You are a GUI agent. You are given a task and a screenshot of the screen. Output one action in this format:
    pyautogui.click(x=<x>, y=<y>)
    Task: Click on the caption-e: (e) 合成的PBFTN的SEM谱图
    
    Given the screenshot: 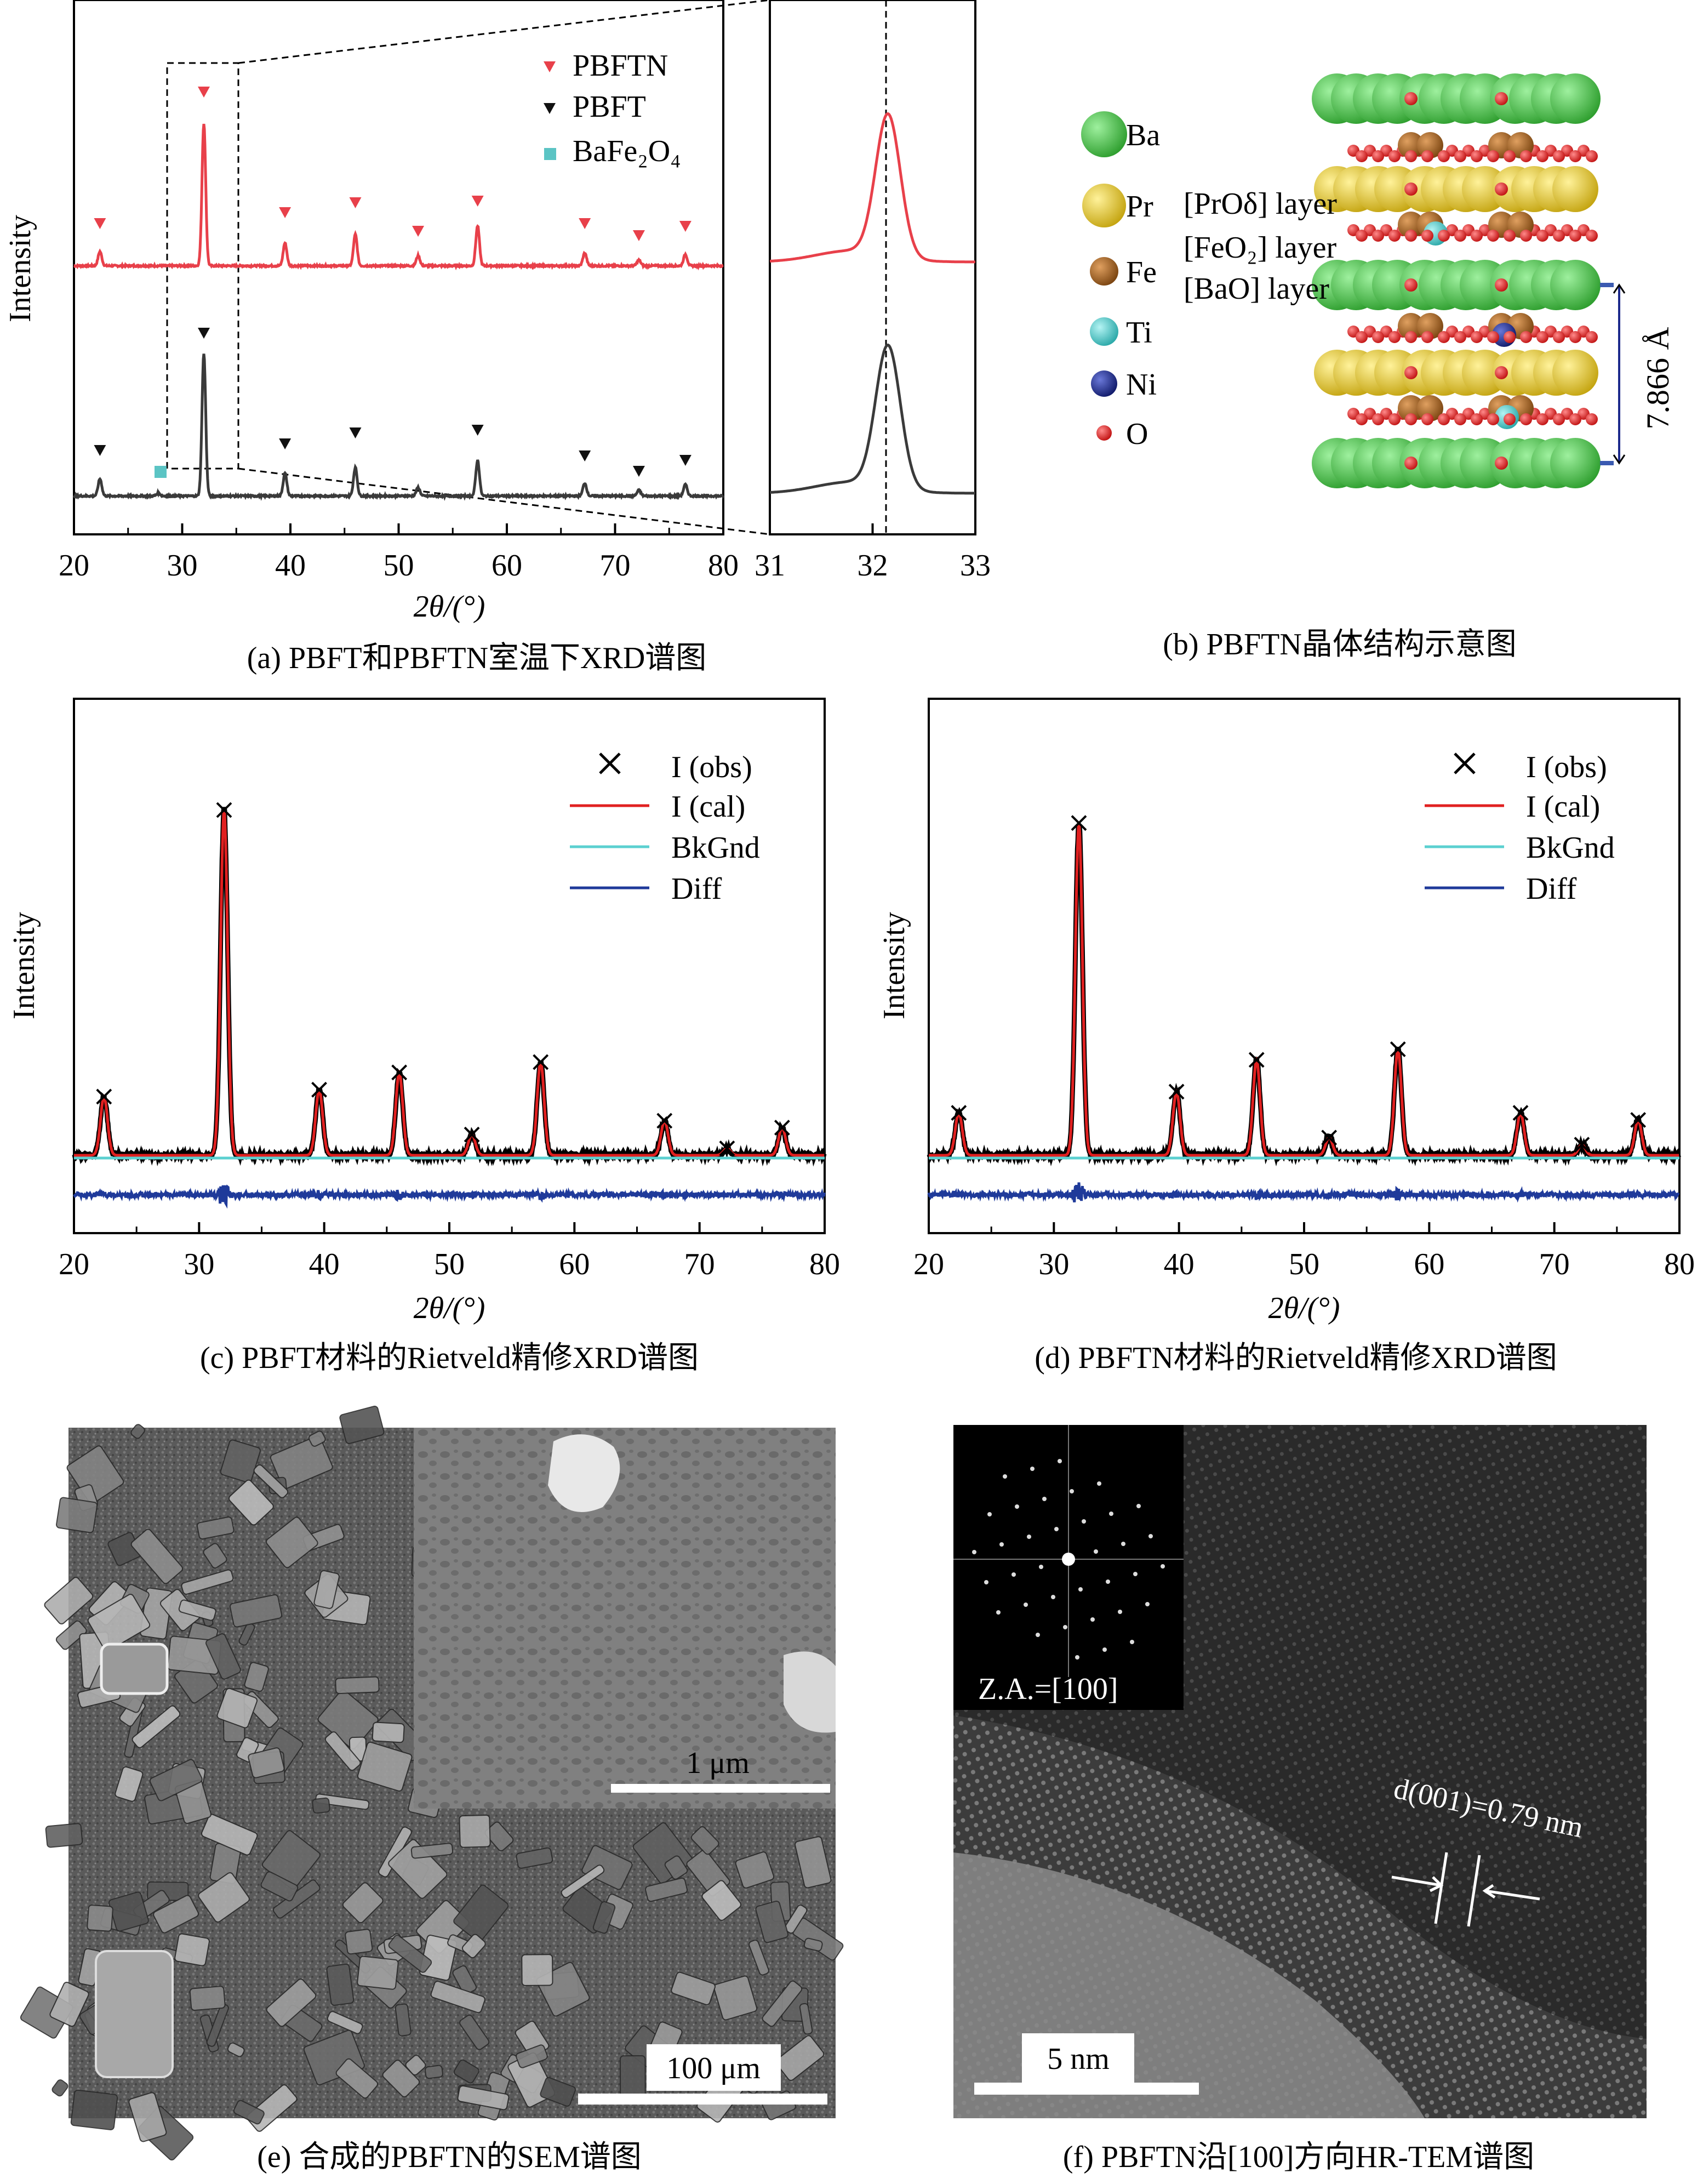 What is the action you would take?
    pyautogui.click(x=450, y=2157)
    